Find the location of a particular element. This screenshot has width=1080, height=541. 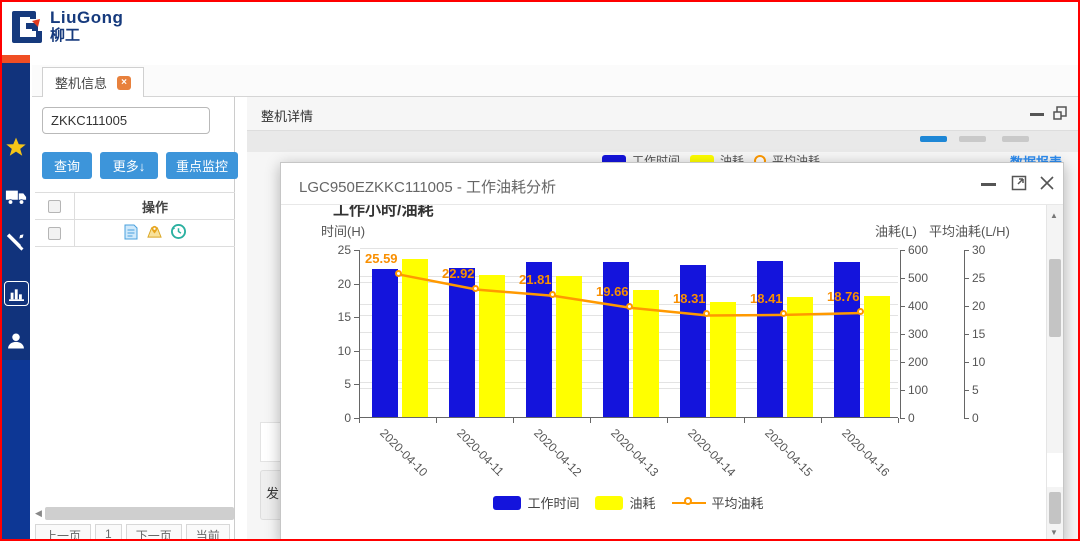

legend-item-worktime: 工作时间 is located at coordinates (536, 502).